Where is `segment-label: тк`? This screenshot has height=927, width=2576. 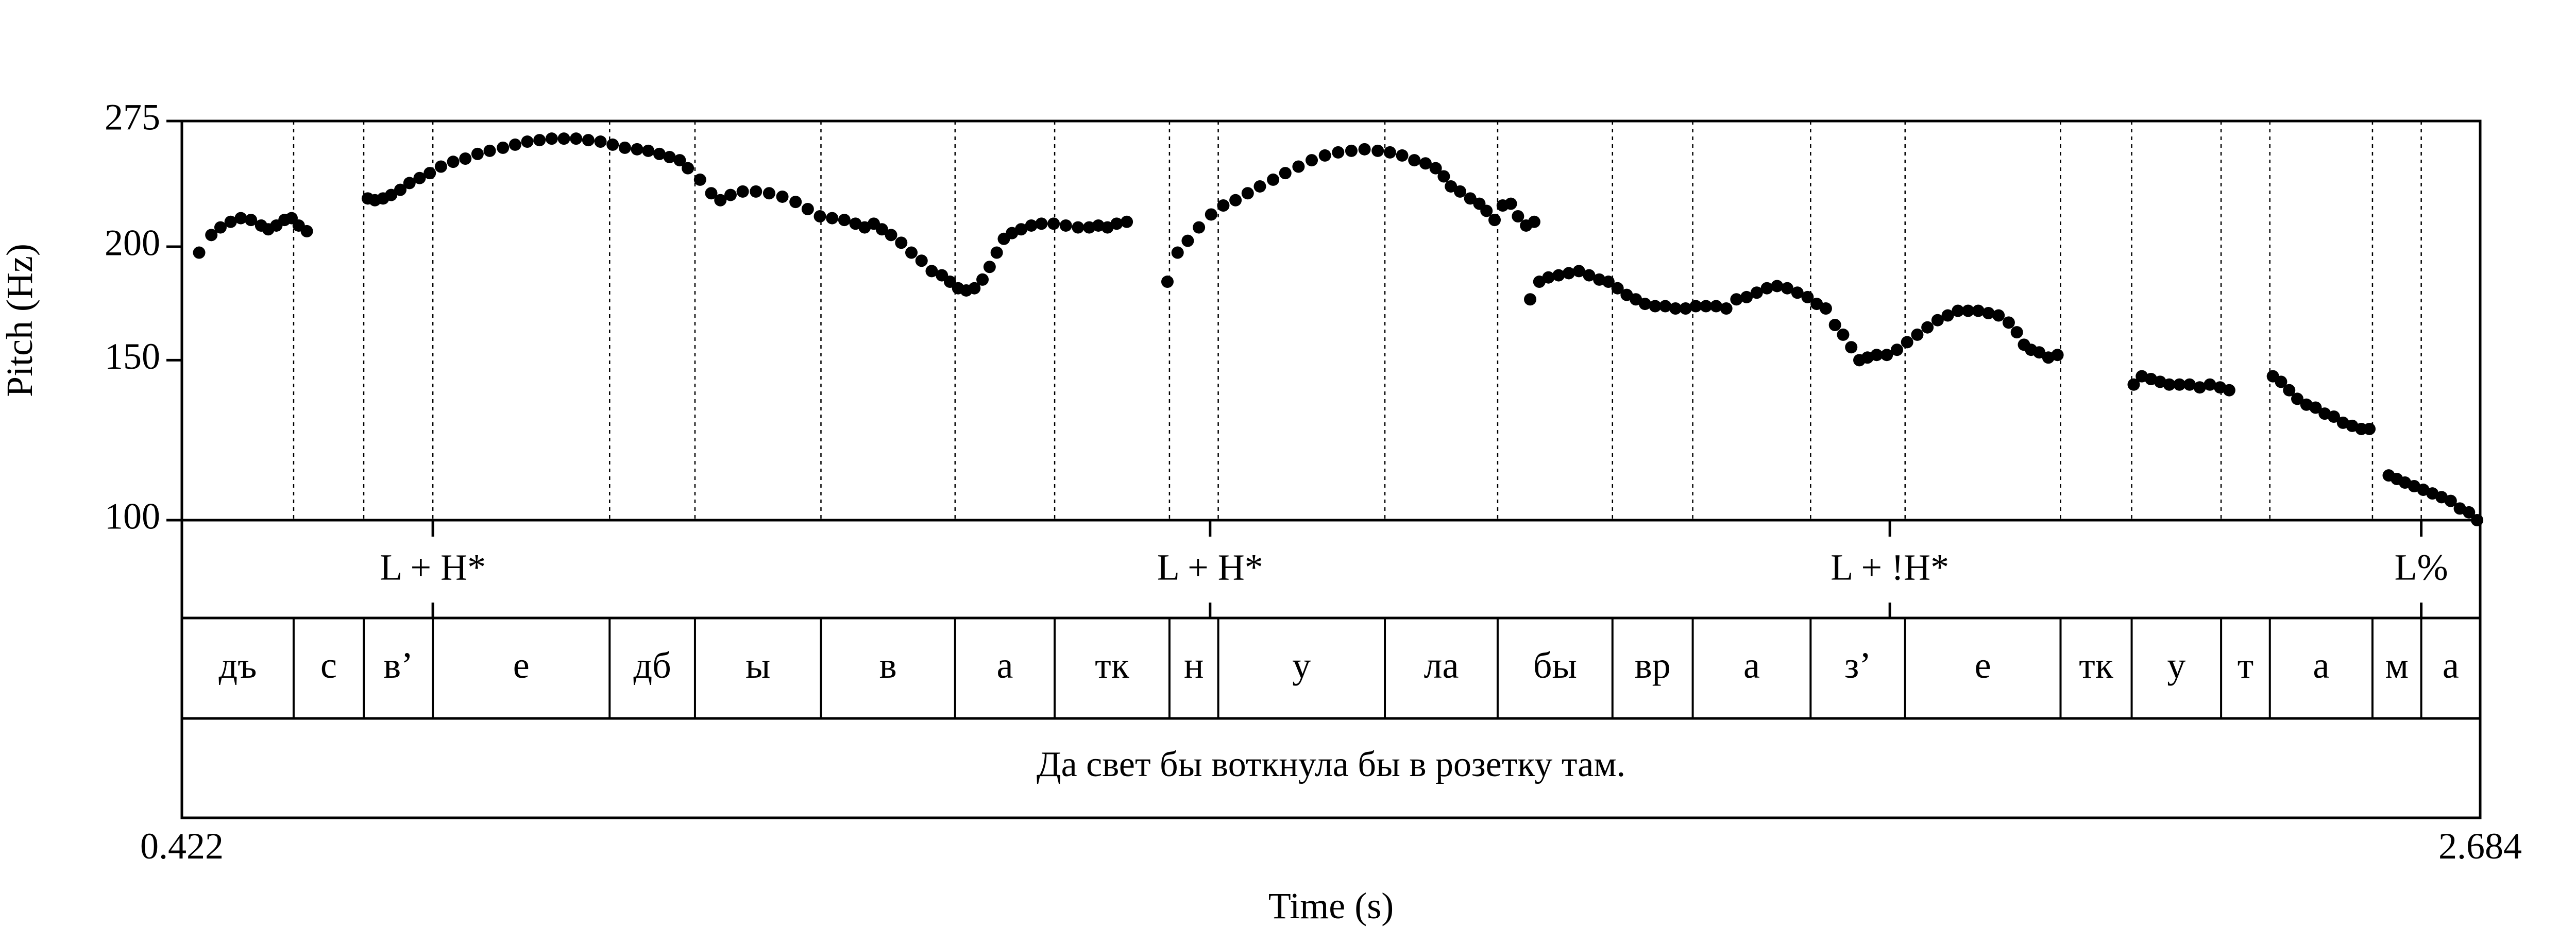
segment-label: тк is located at coordinates (1112, 665).